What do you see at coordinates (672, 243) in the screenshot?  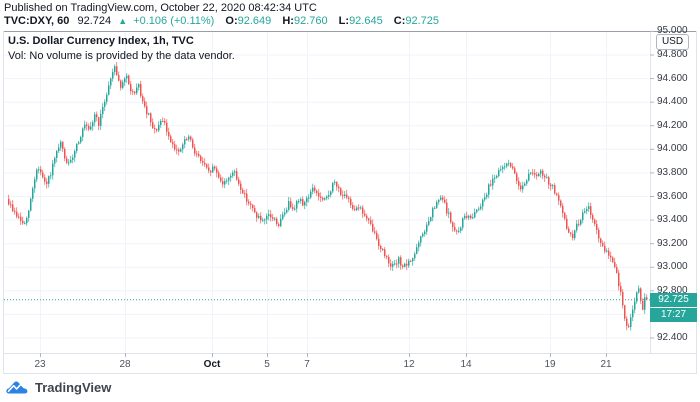 I see `price-axis-label: 93.200` at bounding box center [672, 243].